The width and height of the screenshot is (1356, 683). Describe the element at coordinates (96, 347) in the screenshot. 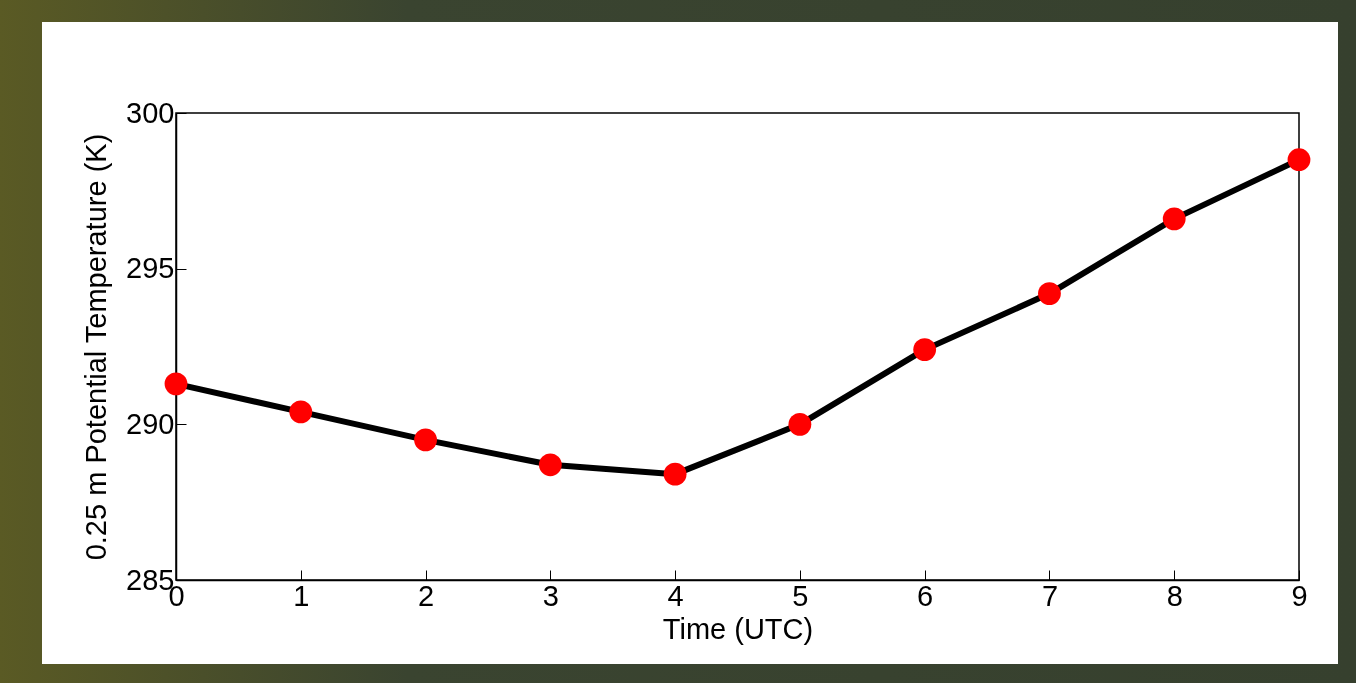

I see `y-axis-title: 0.25 m Potential Temperature (K)` at that location.